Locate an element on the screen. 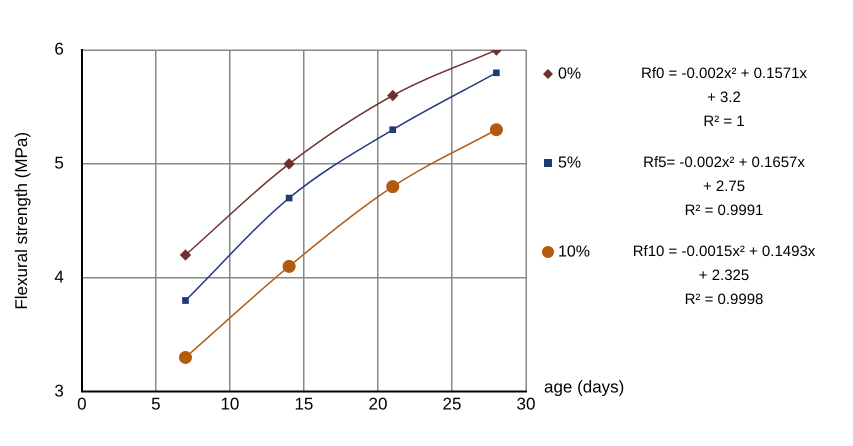  x-tick-label: 0 is located at coordinates (82, 404).